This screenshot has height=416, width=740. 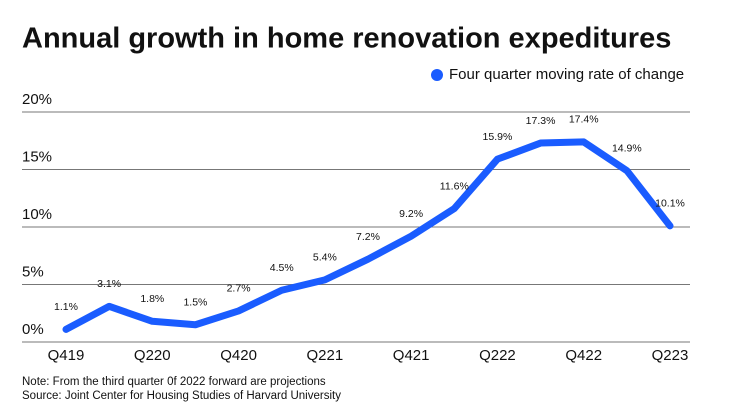 What do you see at coordinates (239, 289) in the screenshot?
I see `data-label: 2.7%` at bounding box center [239, 289].